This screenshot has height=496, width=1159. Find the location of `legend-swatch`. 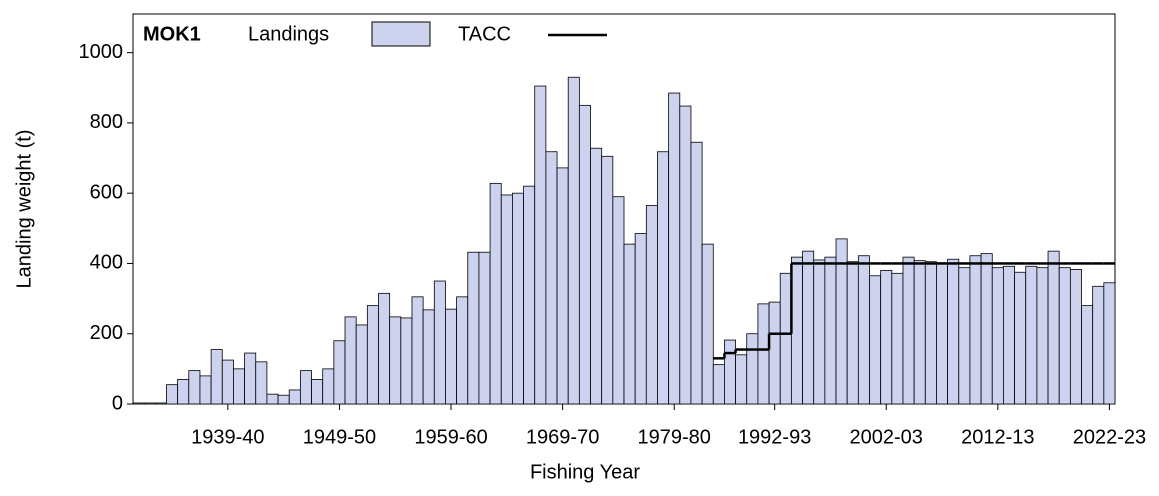

legend-swatch is located at coordinates (401, 34).